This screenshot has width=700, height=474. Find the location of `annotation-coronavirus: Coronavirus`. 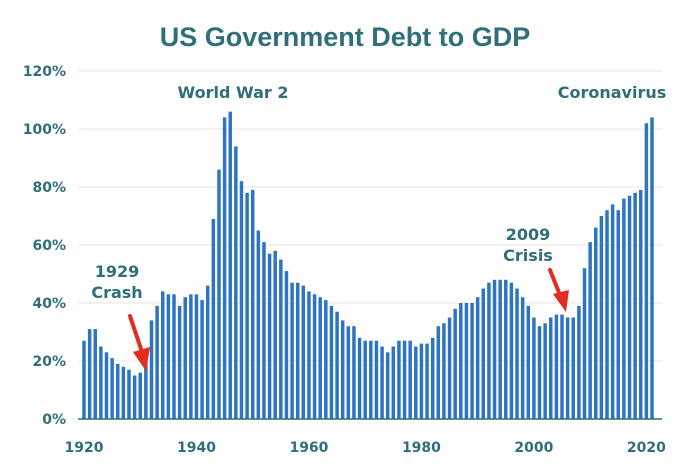

annotation-coronavirus: Coronavirus is located at coordinates (612, 92).